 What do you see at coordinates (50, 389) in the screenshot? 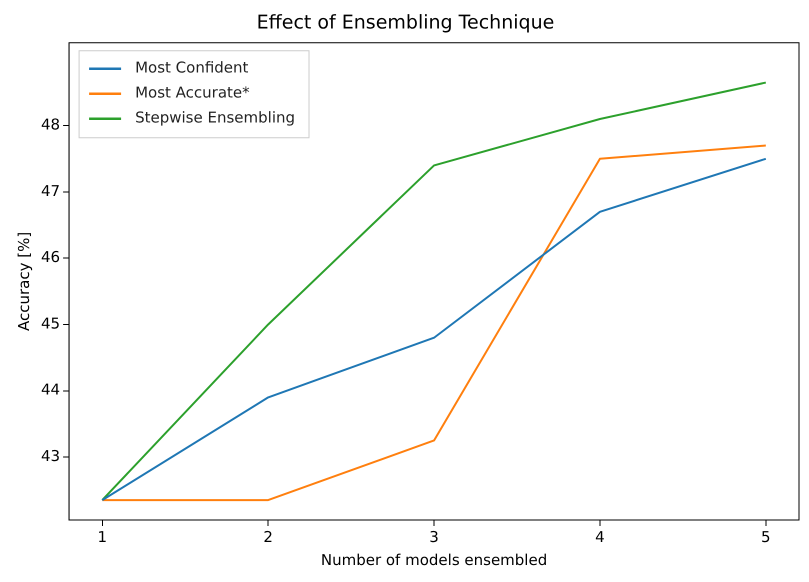
I see `y-tick-label: 44` at bounding box center [50, 389].